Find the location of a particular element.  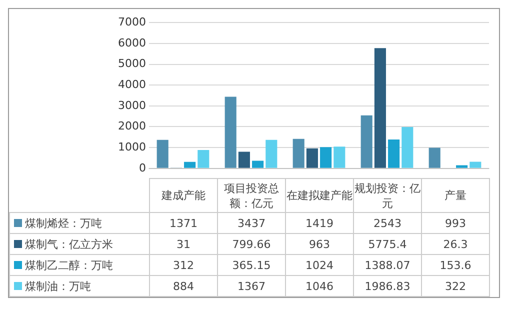

x-tick-label: 产量 is located at coordinates (456, 195).